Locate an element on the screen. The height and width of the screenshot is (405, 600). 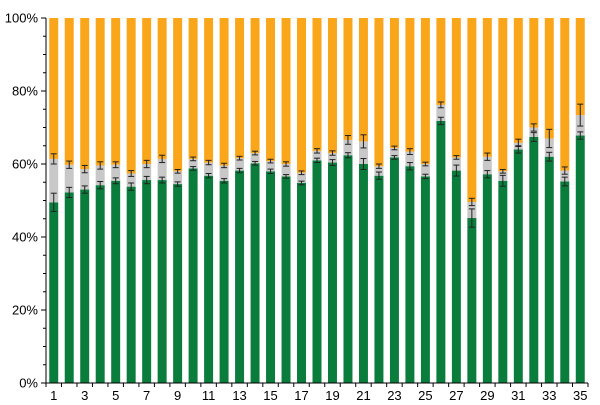
x-tick-label: 11 is located at coordinates (209, 394).